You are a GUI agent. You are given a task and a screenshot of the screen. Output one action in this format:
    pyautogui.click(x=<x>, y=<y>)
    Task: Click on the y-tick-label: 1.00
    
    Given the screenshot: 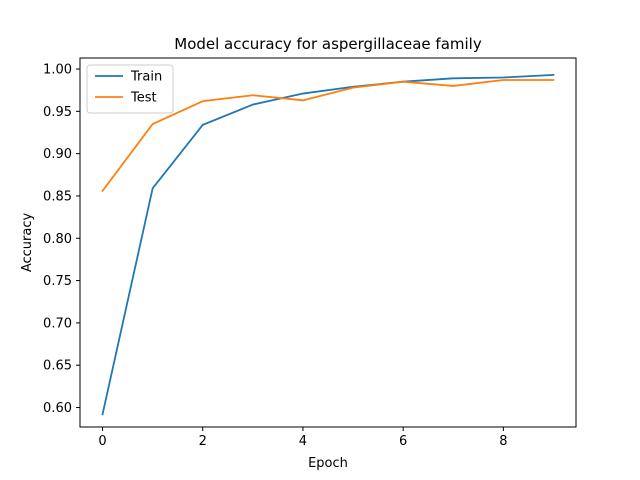 What is the action you would take?
    pyautogui.click(x=57, y=70)
    